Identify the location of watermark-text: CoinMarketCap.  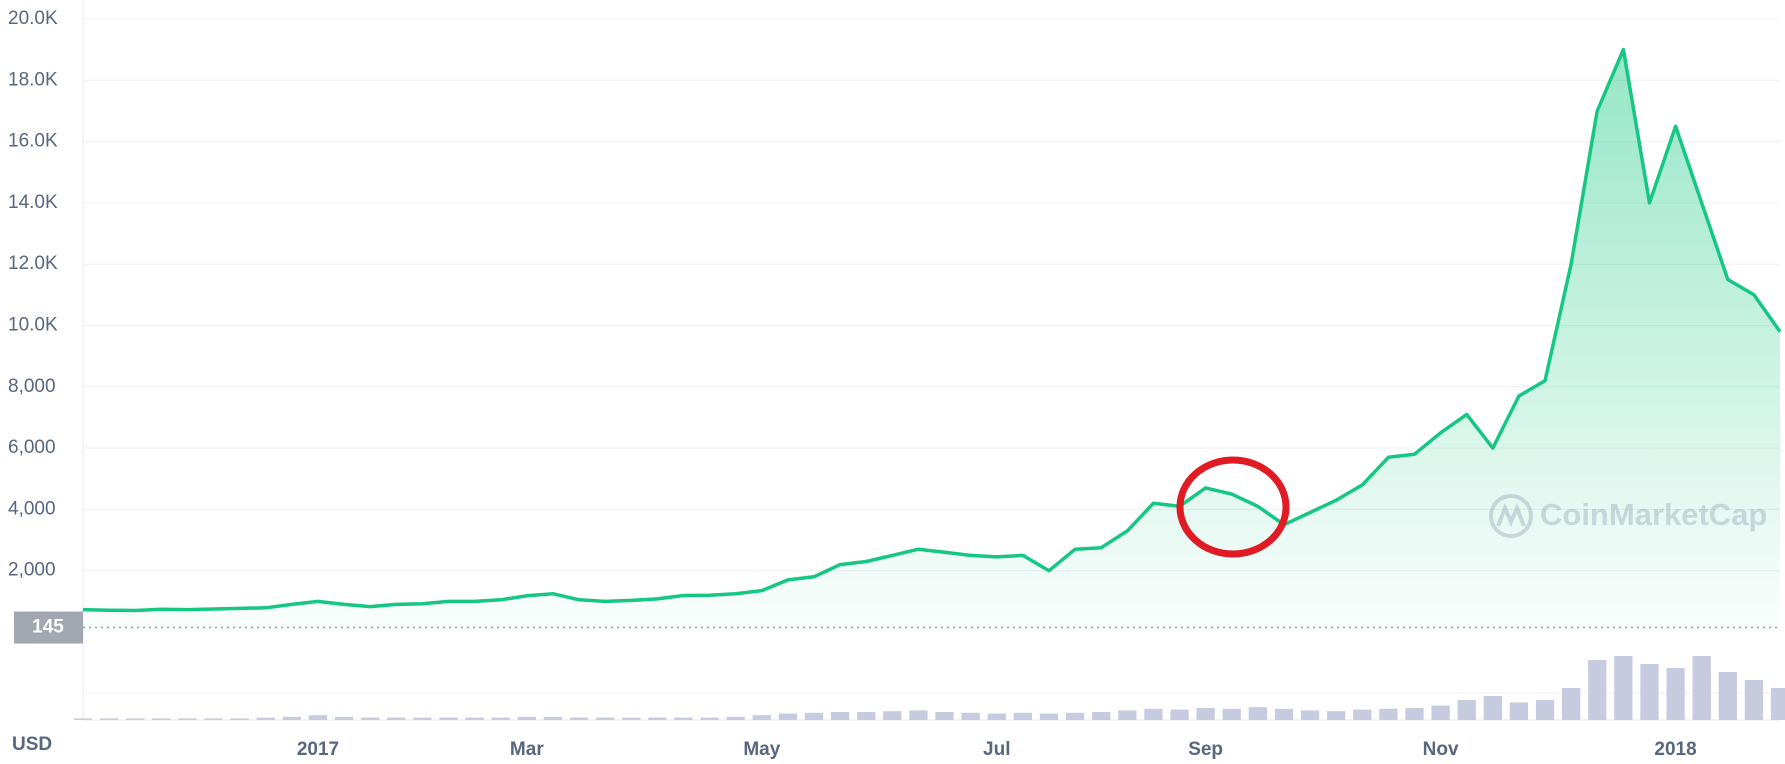
(1653, 514).